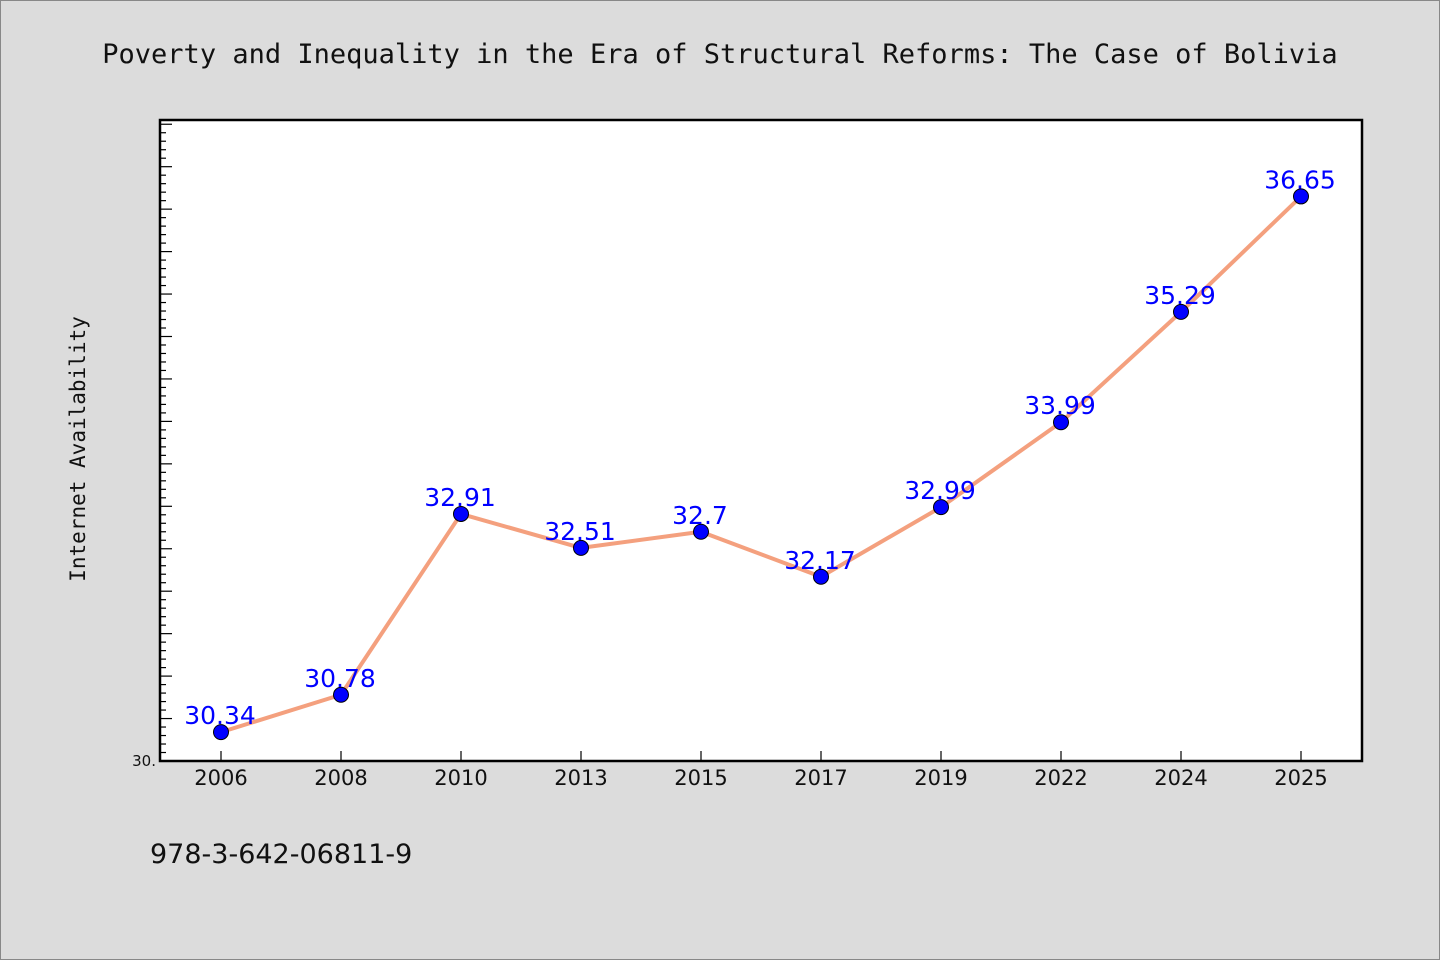 This screenshot has width=1440, height=960. Describe the element at coordinates (152, 446) in the screenshot. I see `y-axis-ticks: 30.` at that location.